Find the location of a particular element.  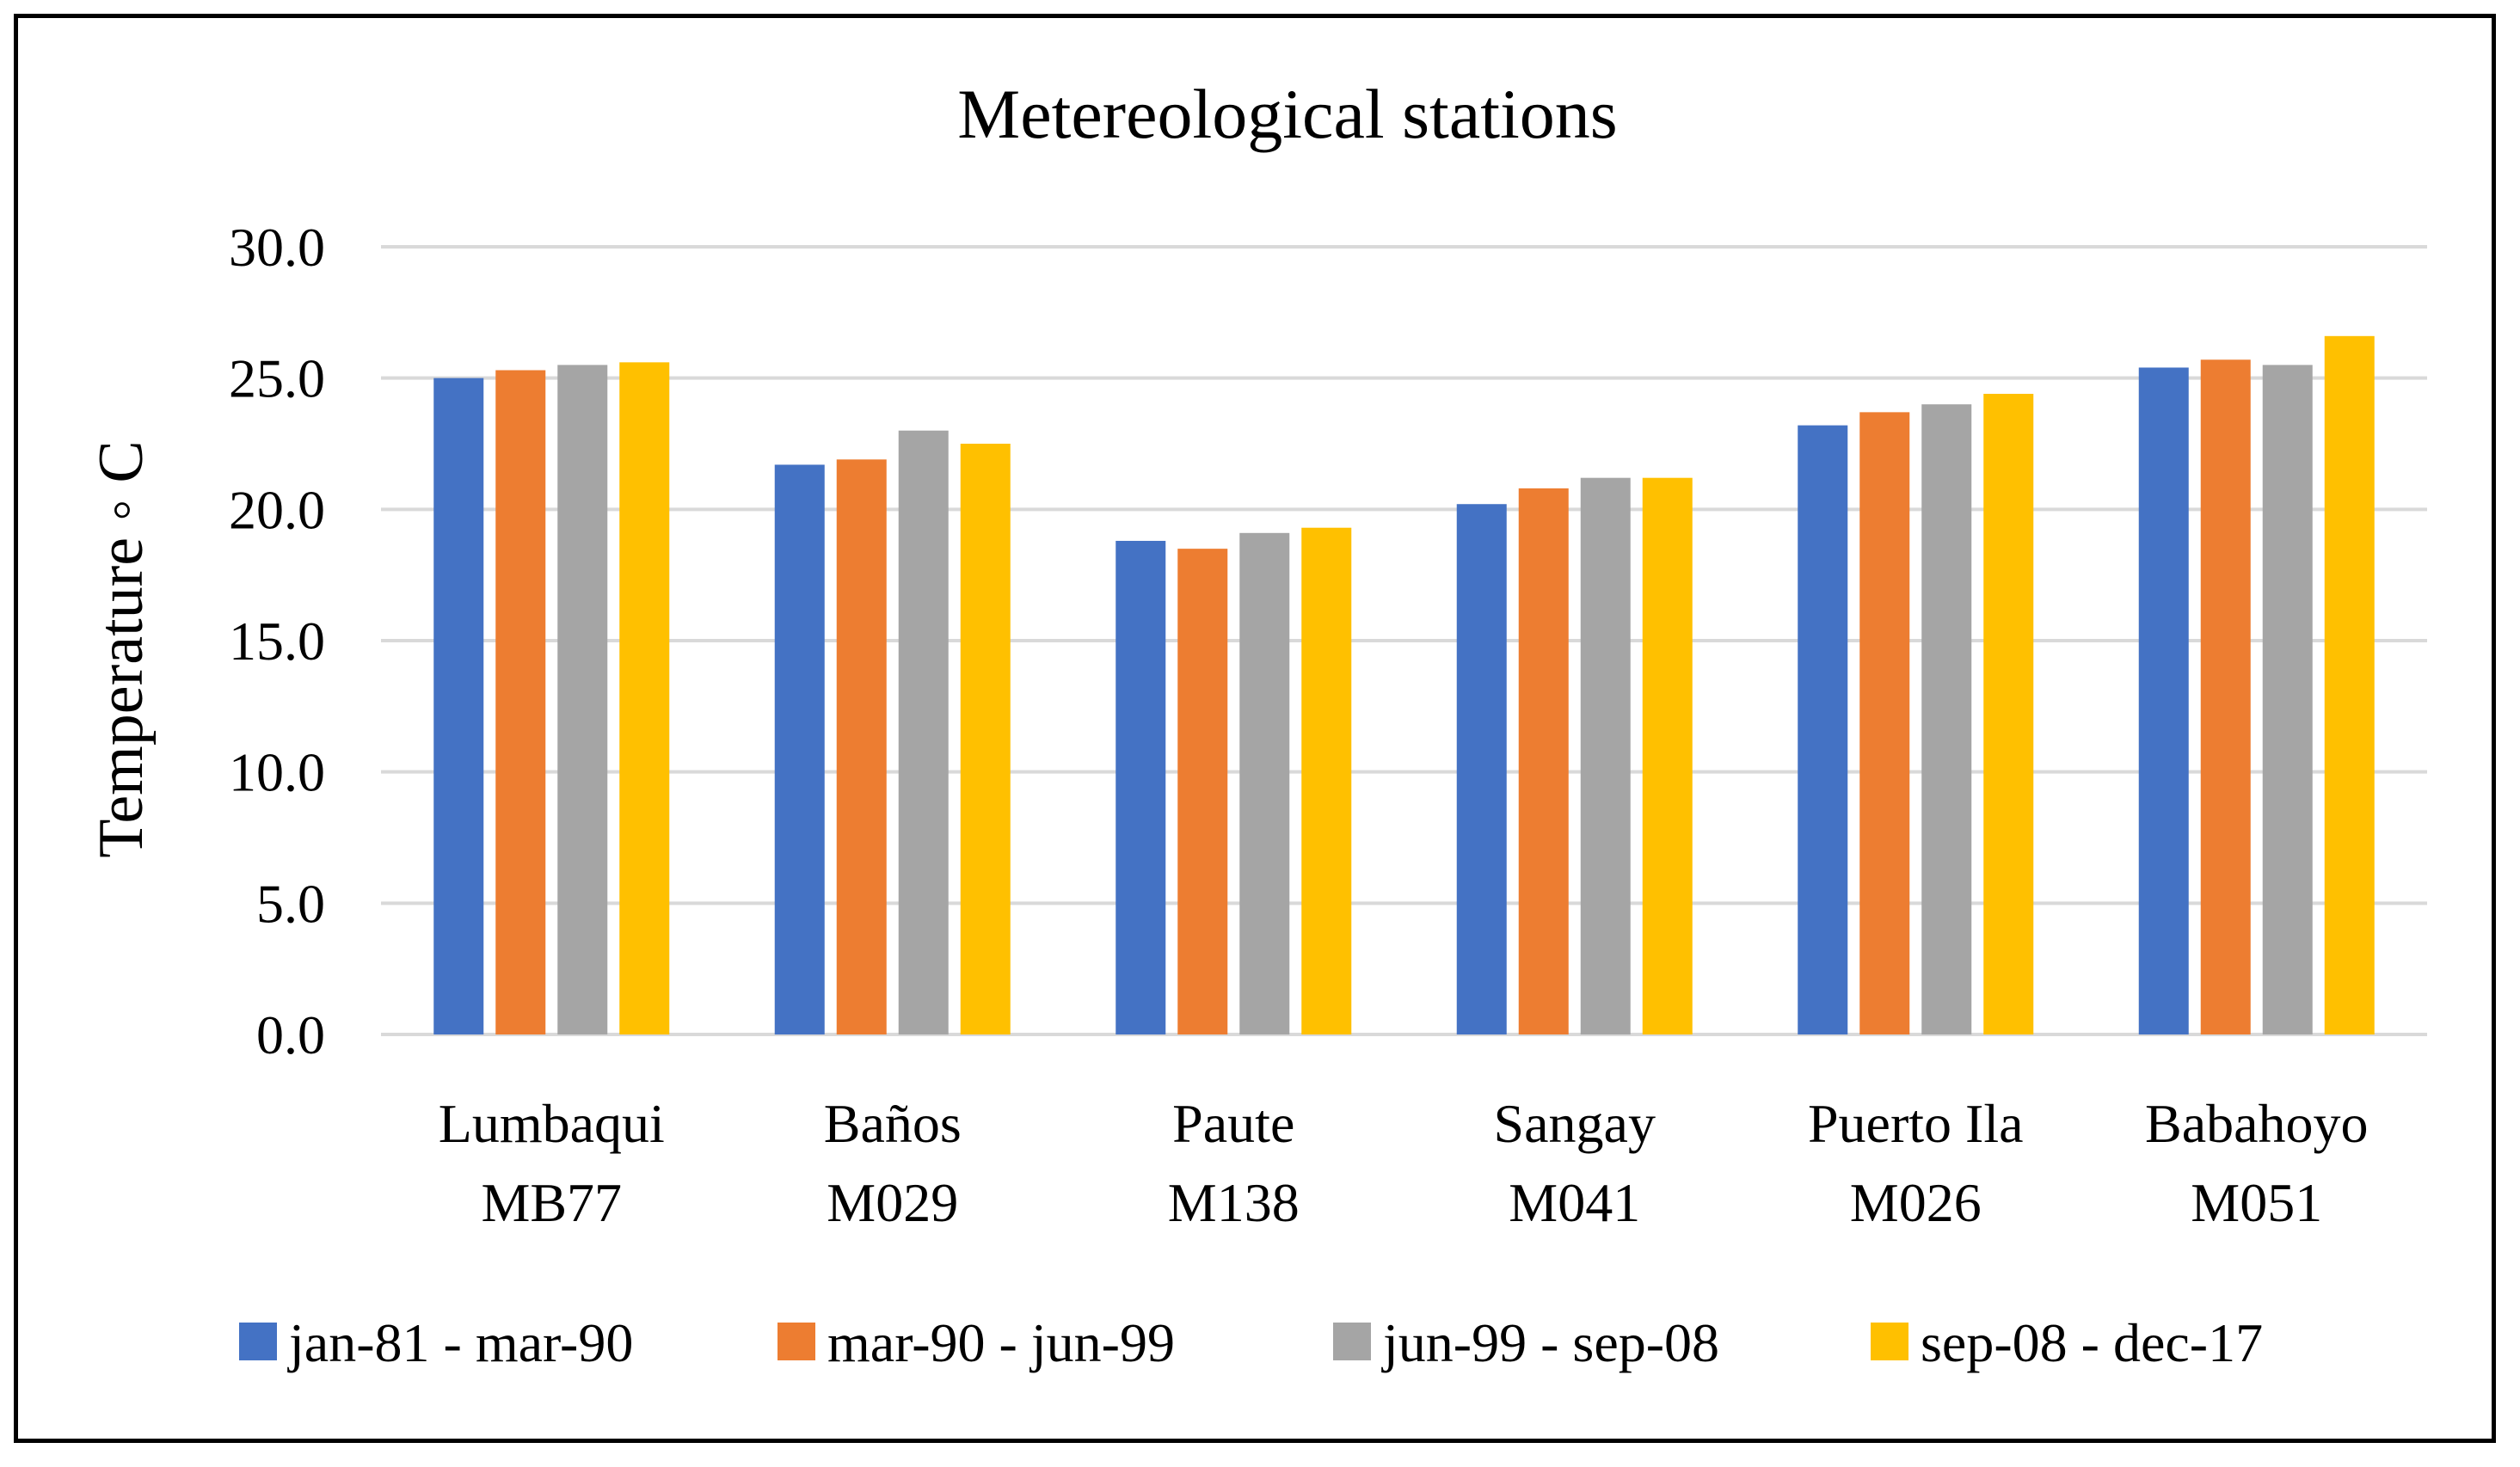

bar-4-mb77 is located at coordinates (644, 698).